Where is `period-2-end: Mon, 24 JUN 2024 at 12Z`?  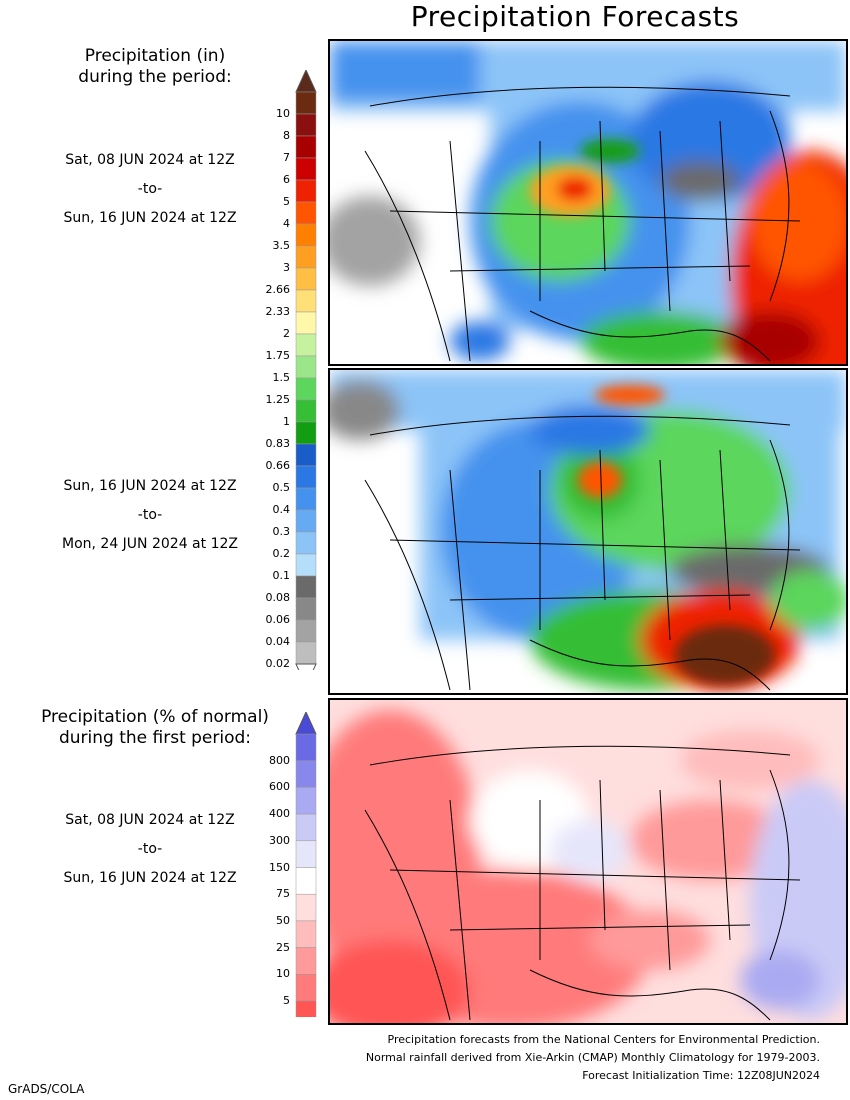 period-2-end: Mon, 24 JUN 2024 at 12Z is located at coordinates (150, 544).